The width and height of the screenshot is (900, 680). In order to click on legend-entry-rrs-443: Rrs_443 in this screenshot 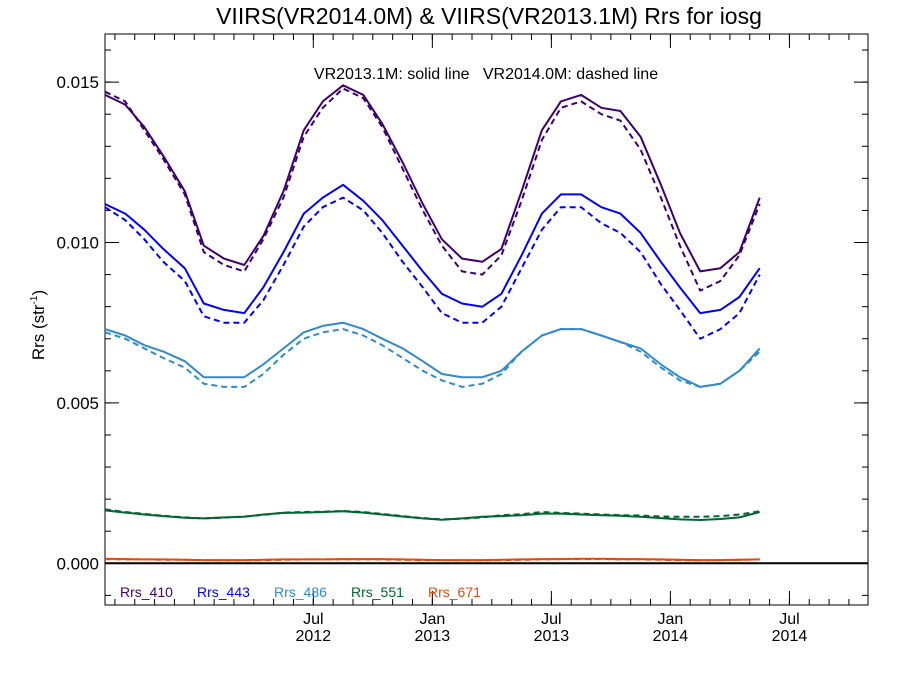, I will do `click(223, 592)`.